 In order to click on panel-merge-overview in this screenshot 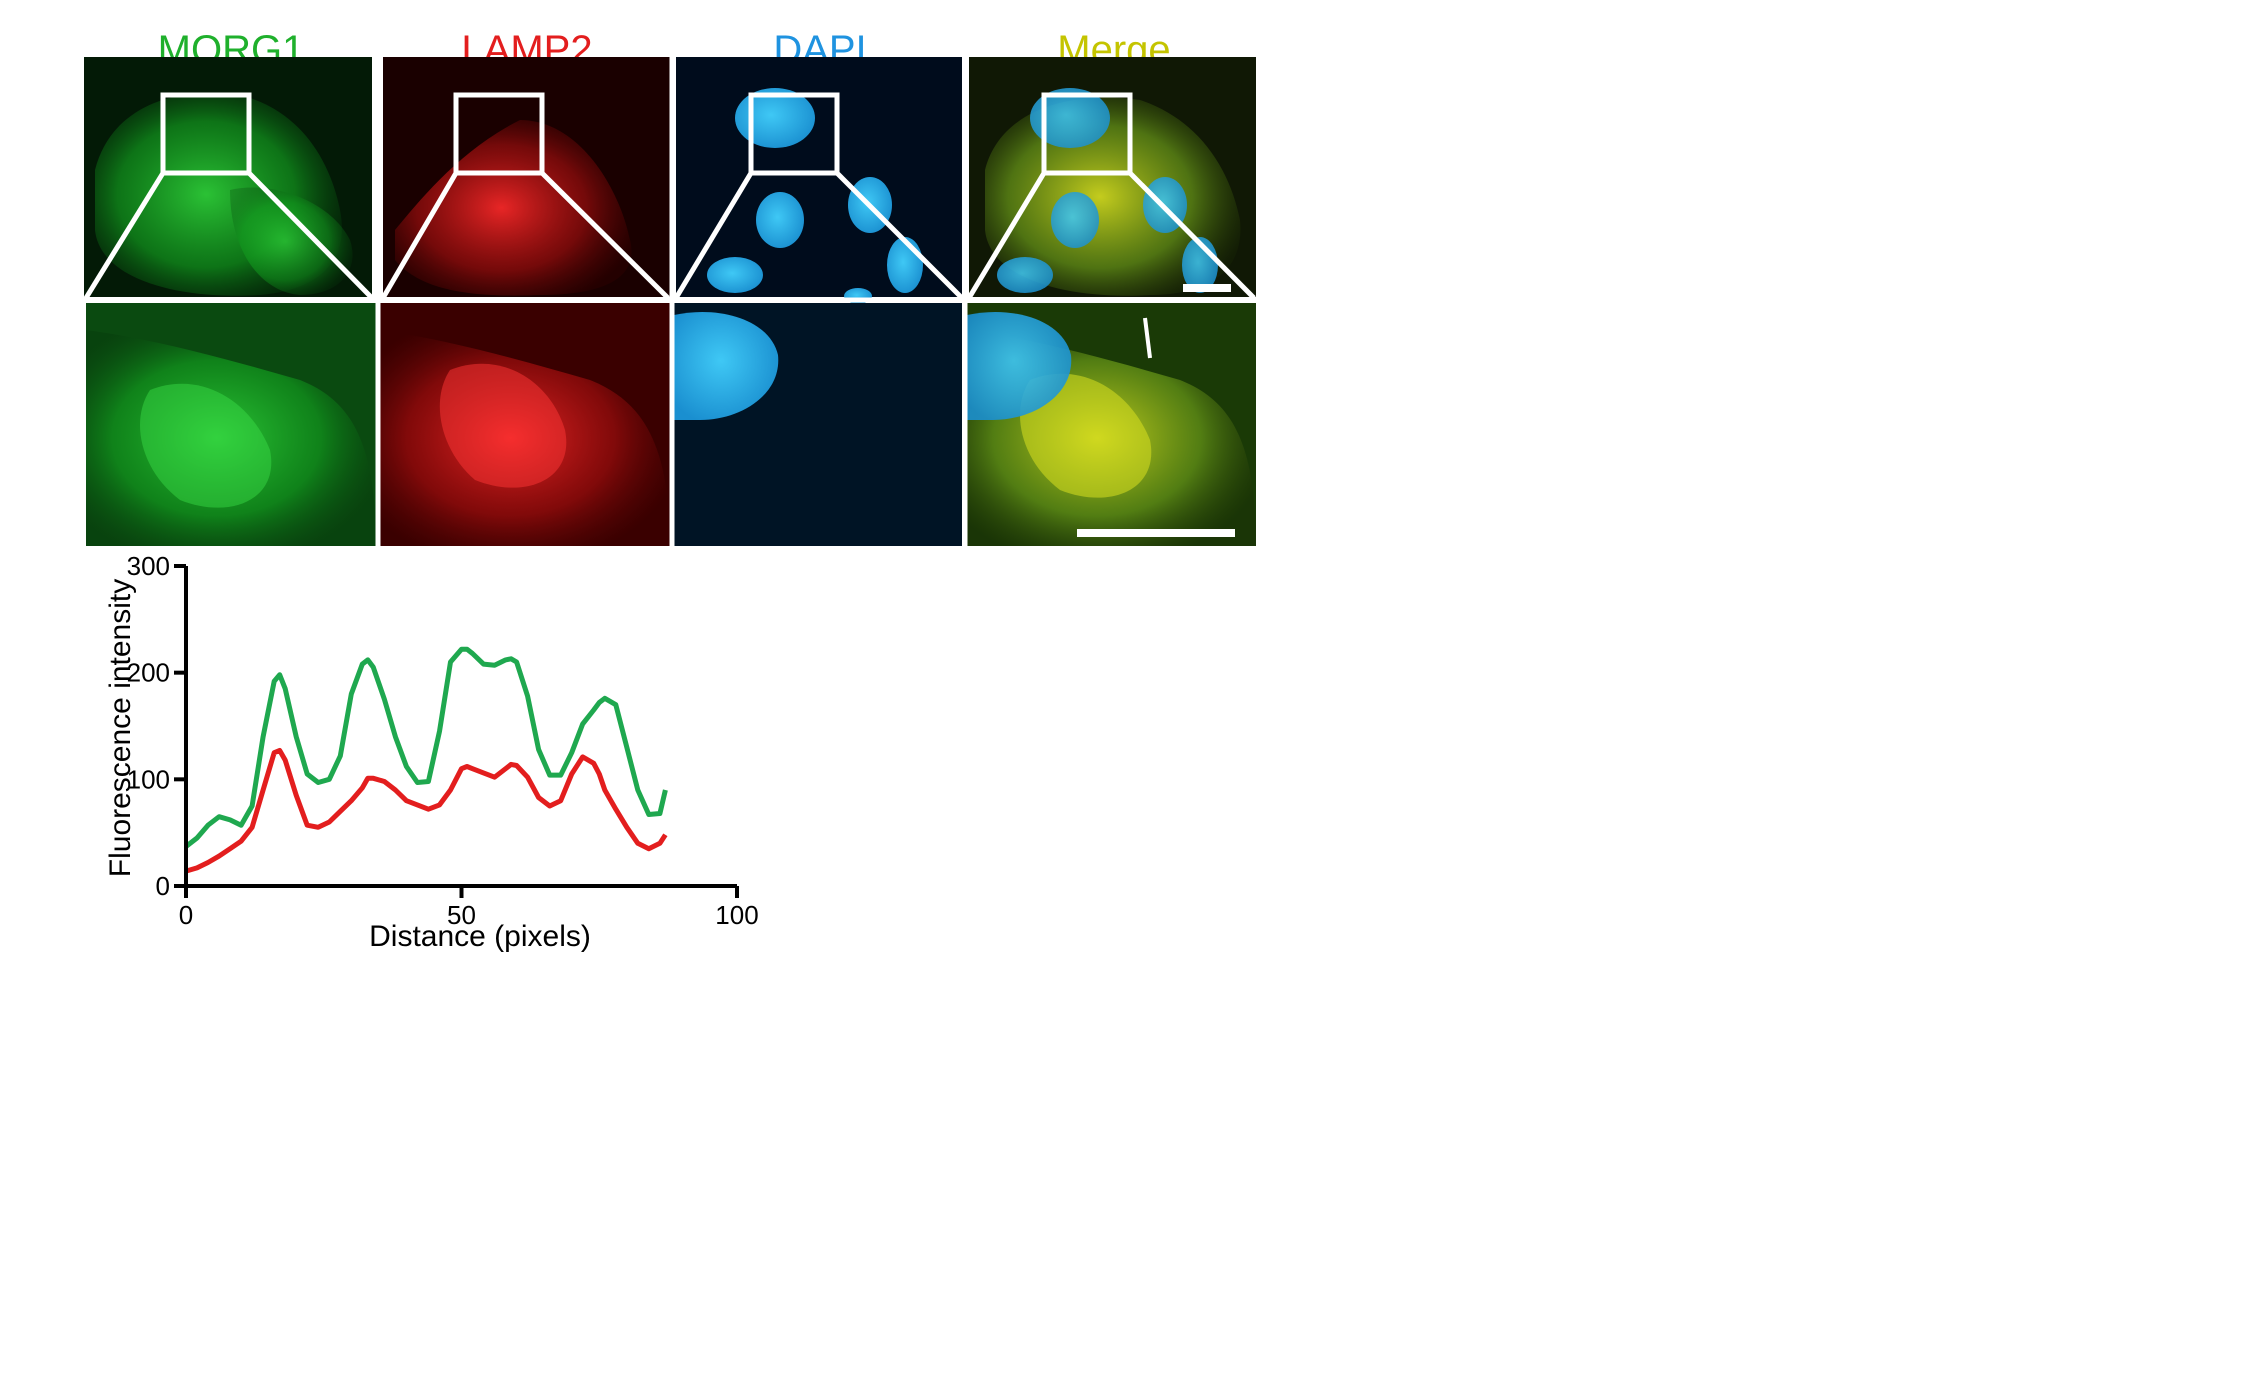, I will do `click(1112, 177)`.